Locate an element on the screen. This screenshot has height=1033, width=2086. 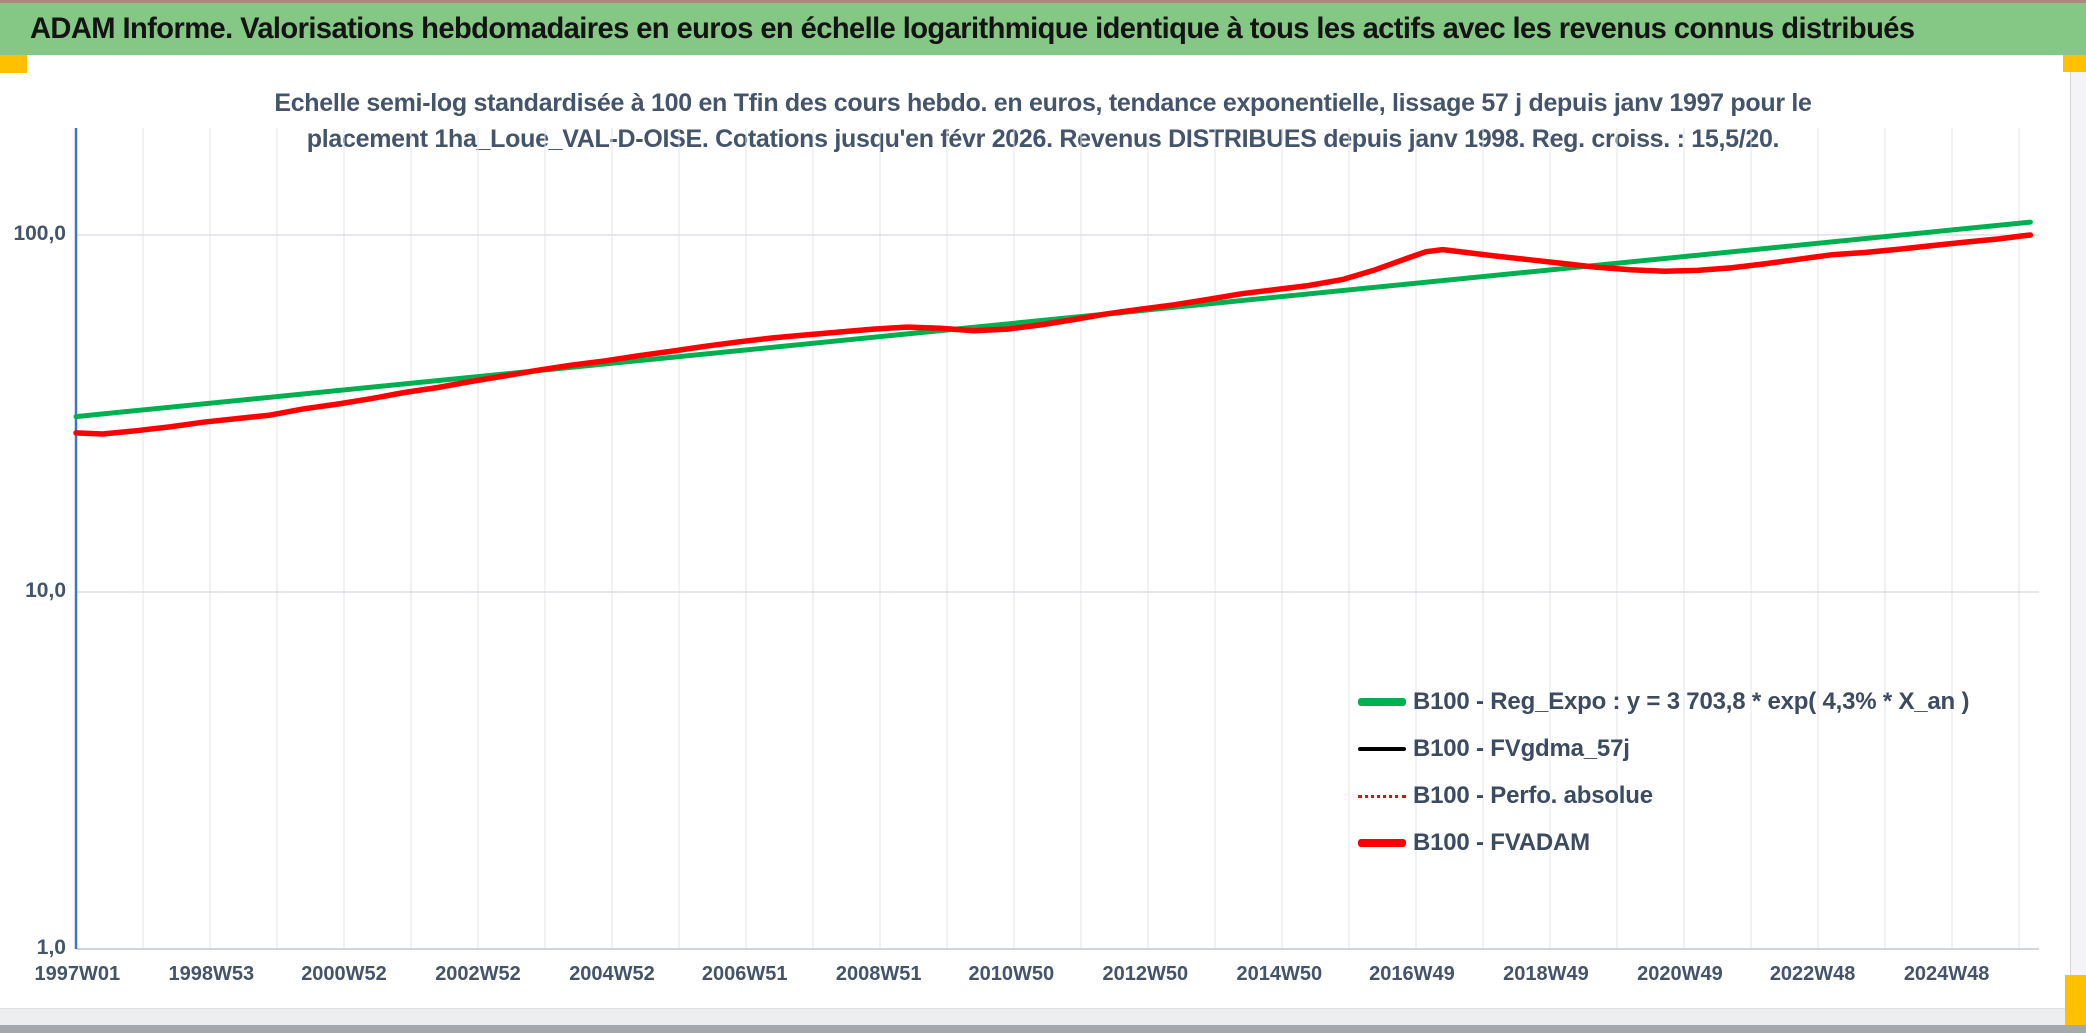
x-tick-label: 2014W50 is located at coordinates (1279, 974).